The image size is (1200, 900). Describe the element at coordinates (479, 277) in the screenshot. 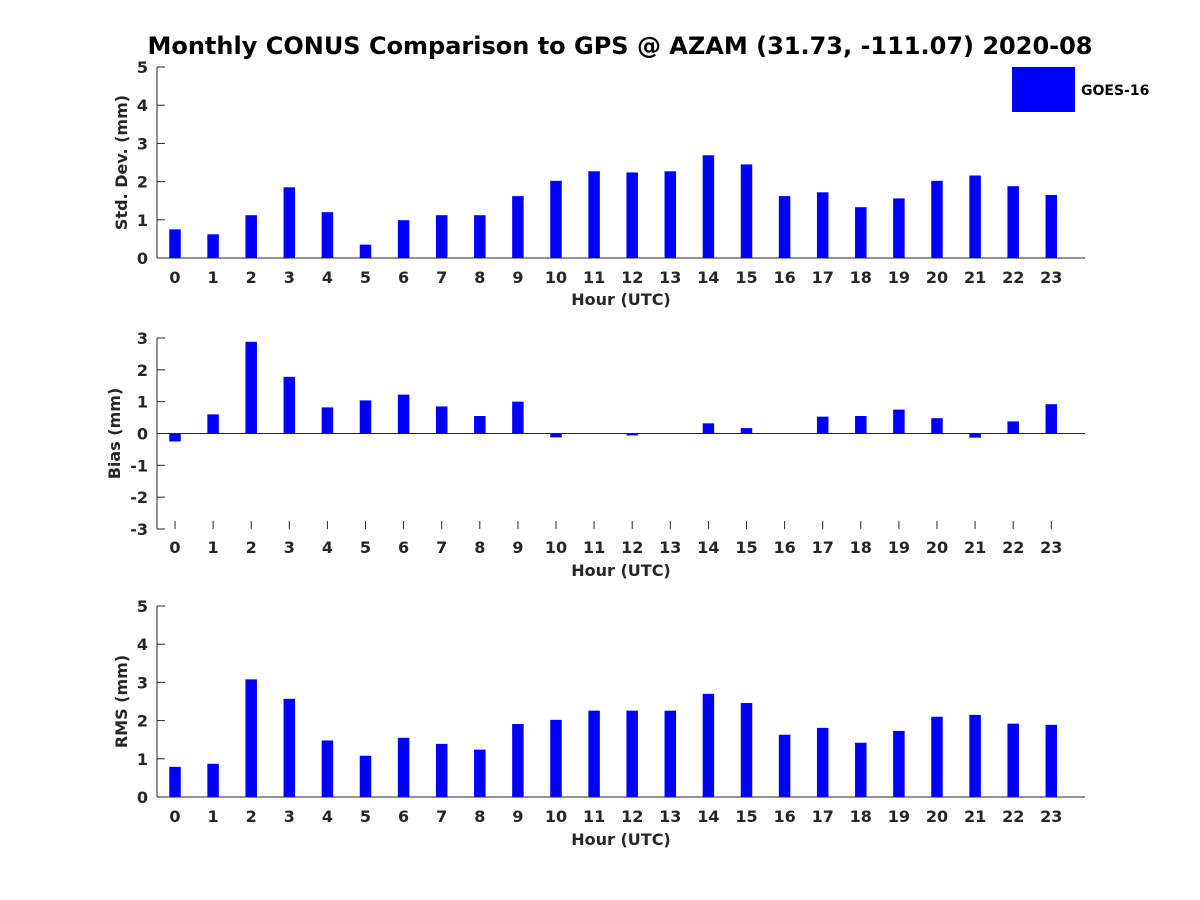

I see `std-dev-x-tick-label: 8` at that location.